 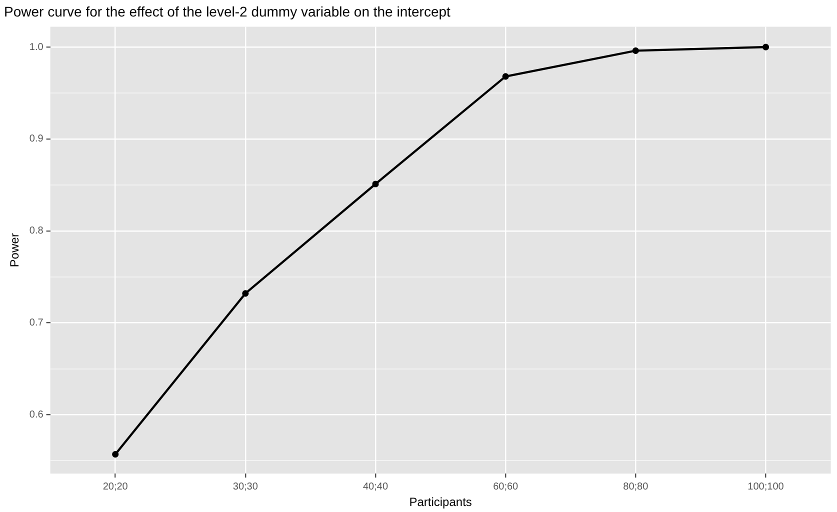 What do you see at coordinates (36, 47) in the screenshot?
I see `y-tick-label: 1.0` at bounding box center [36, 47].